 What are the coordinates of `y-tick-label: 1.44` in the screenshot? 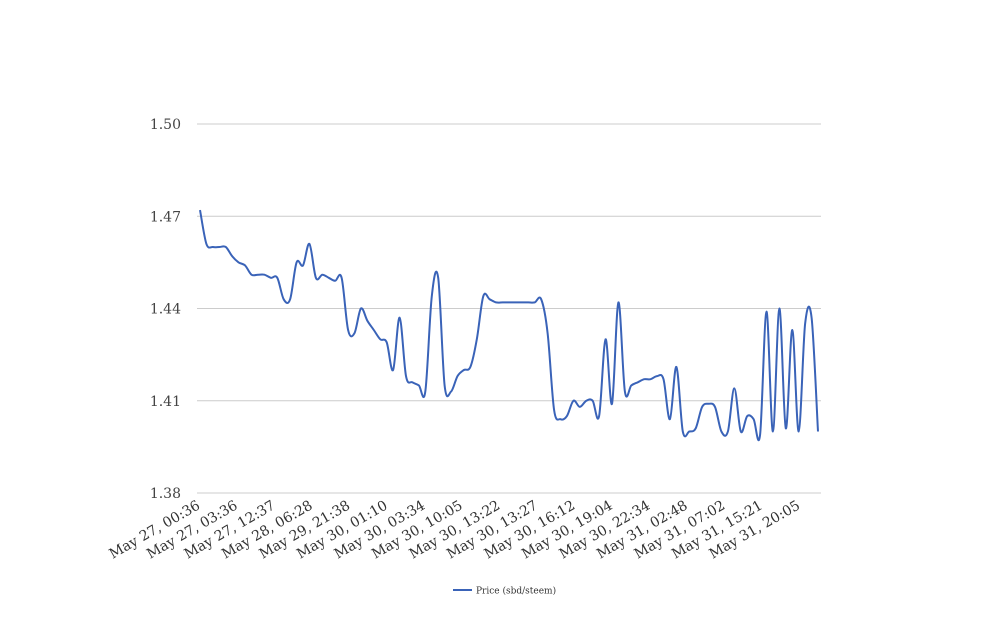 It's located at (165, 310).